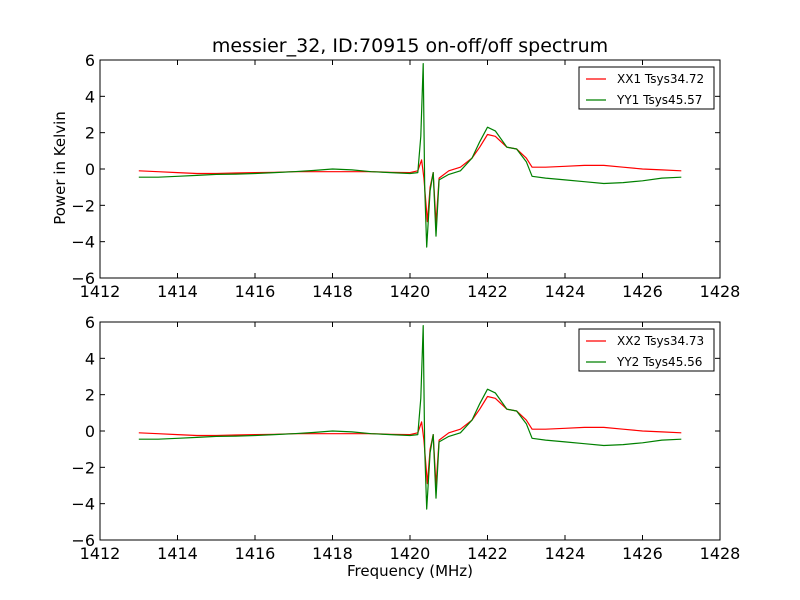  What do you see at coordinates (410, 441) in the screenshot?
I see `series-line-xx2` at bounding box center [410, 441].